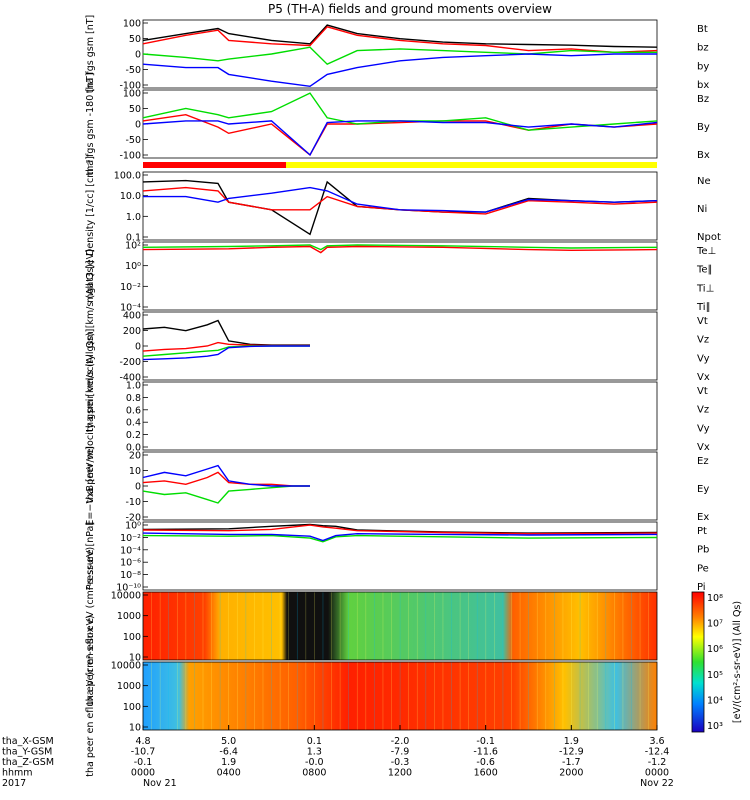 Image resolution: width=750 pixels, height=800 pixels. What do you see at coordinates (135, 471) in the screenshot?
I see `efield-ytick-label: 10` at bounding box center [135, 471].